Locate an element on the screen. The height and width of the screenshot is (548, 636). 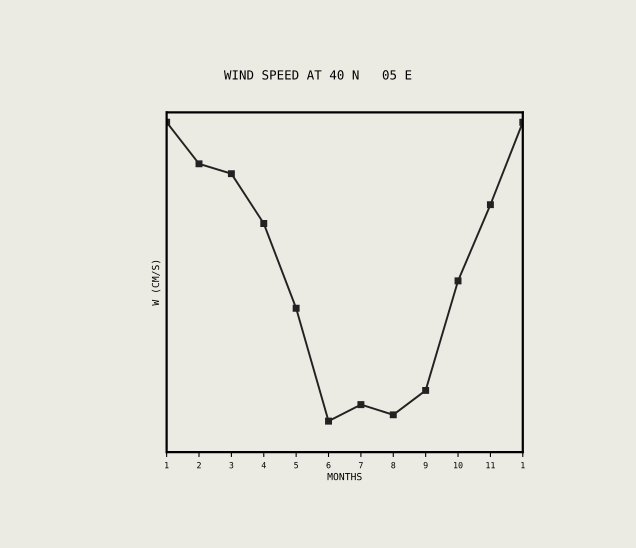
x-tick-label: 4 is located at coordinates (264, 465).